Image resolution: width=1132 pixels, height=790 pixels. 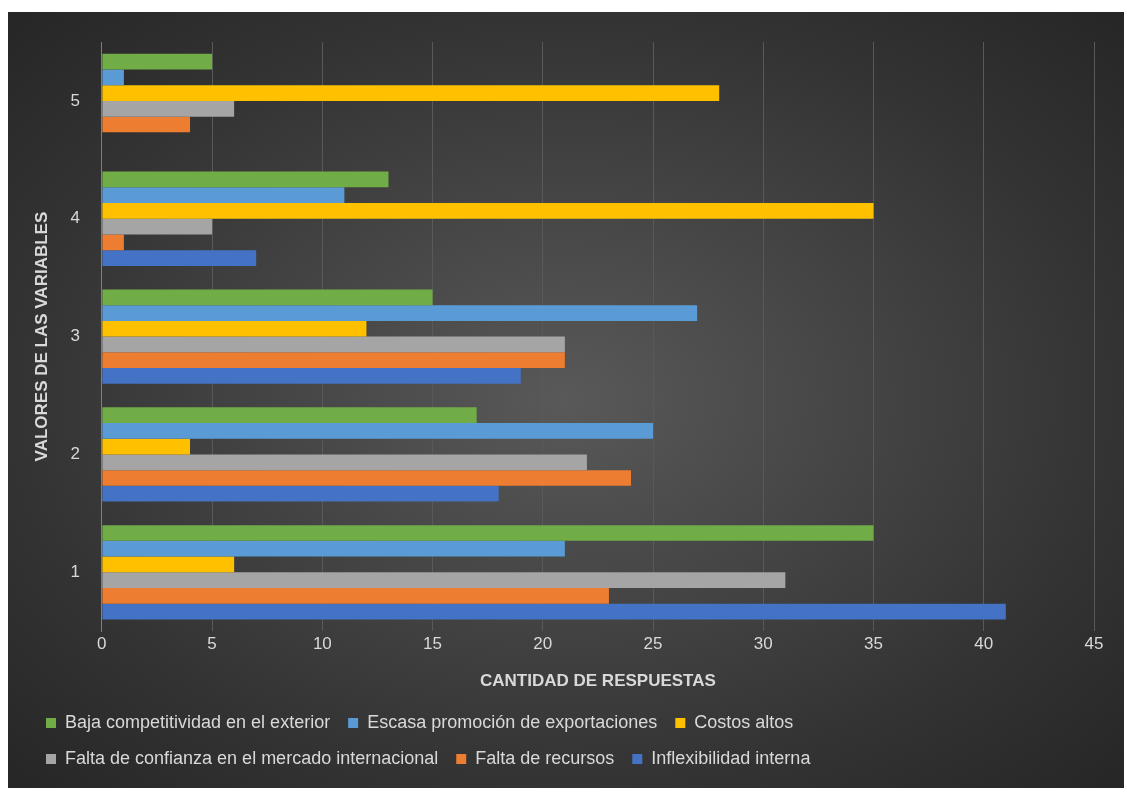 I want to click on x-tick-label: 35, so click(x=873, y=644).